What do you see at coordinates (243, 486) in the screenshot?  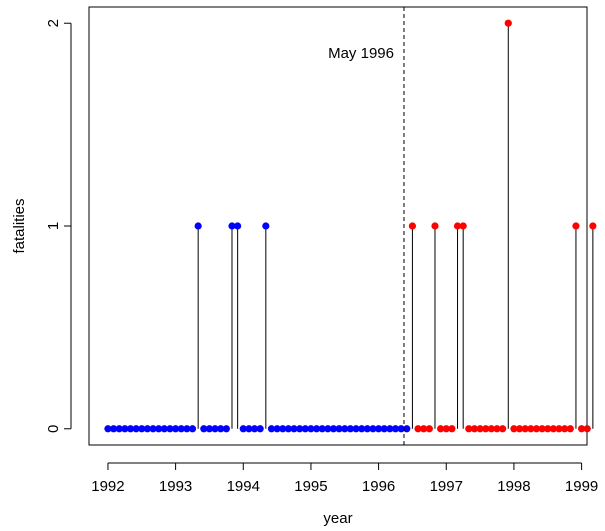 I see `x-tick-label-1994: 1994` at bounding box center [243, 486].